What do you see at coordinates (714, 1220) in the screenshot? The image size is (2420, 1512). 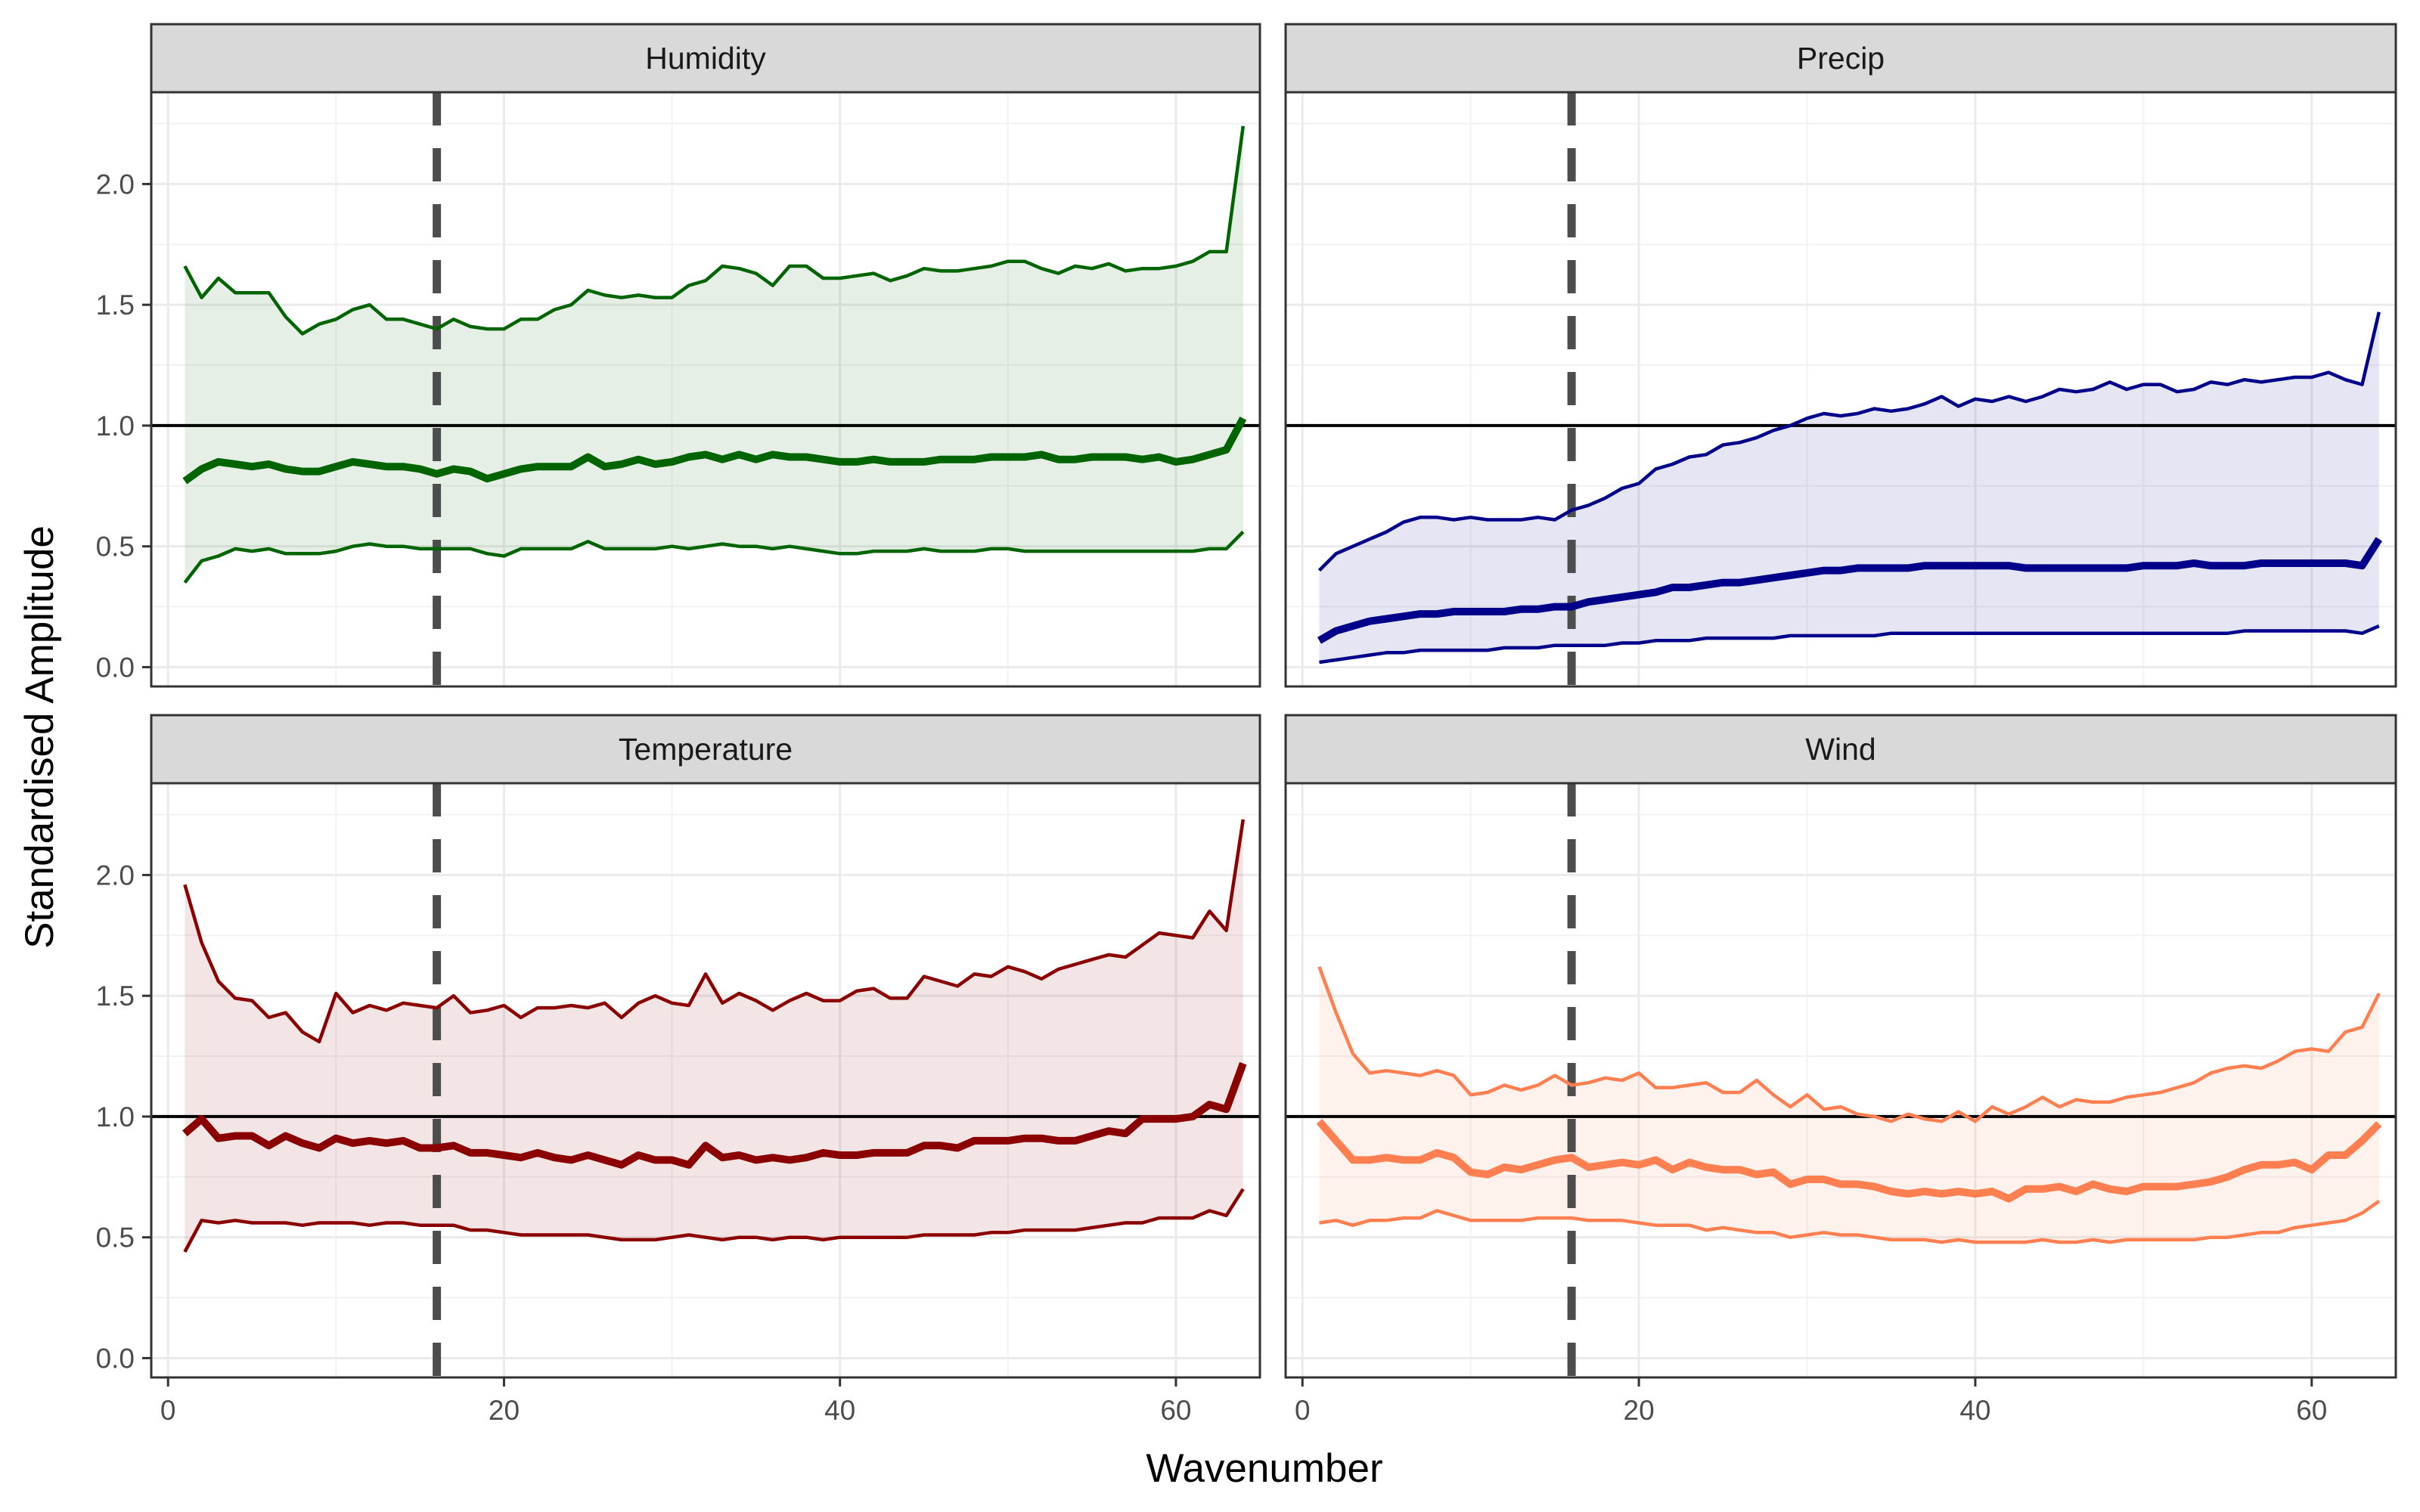 I see `line-lower-temperature` at bounding box center [714, 1220].